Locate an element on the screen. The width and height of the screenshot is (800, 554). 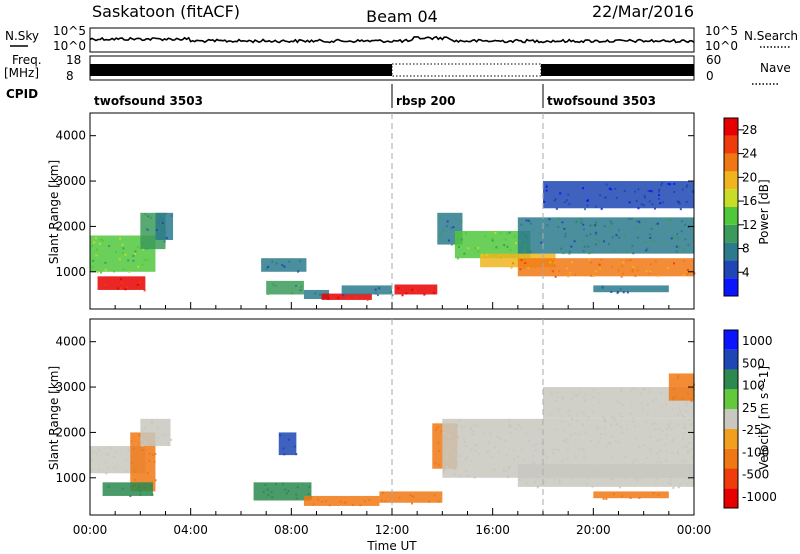
colorbar-tick-label: 25 is located at coordinates (749, 408).